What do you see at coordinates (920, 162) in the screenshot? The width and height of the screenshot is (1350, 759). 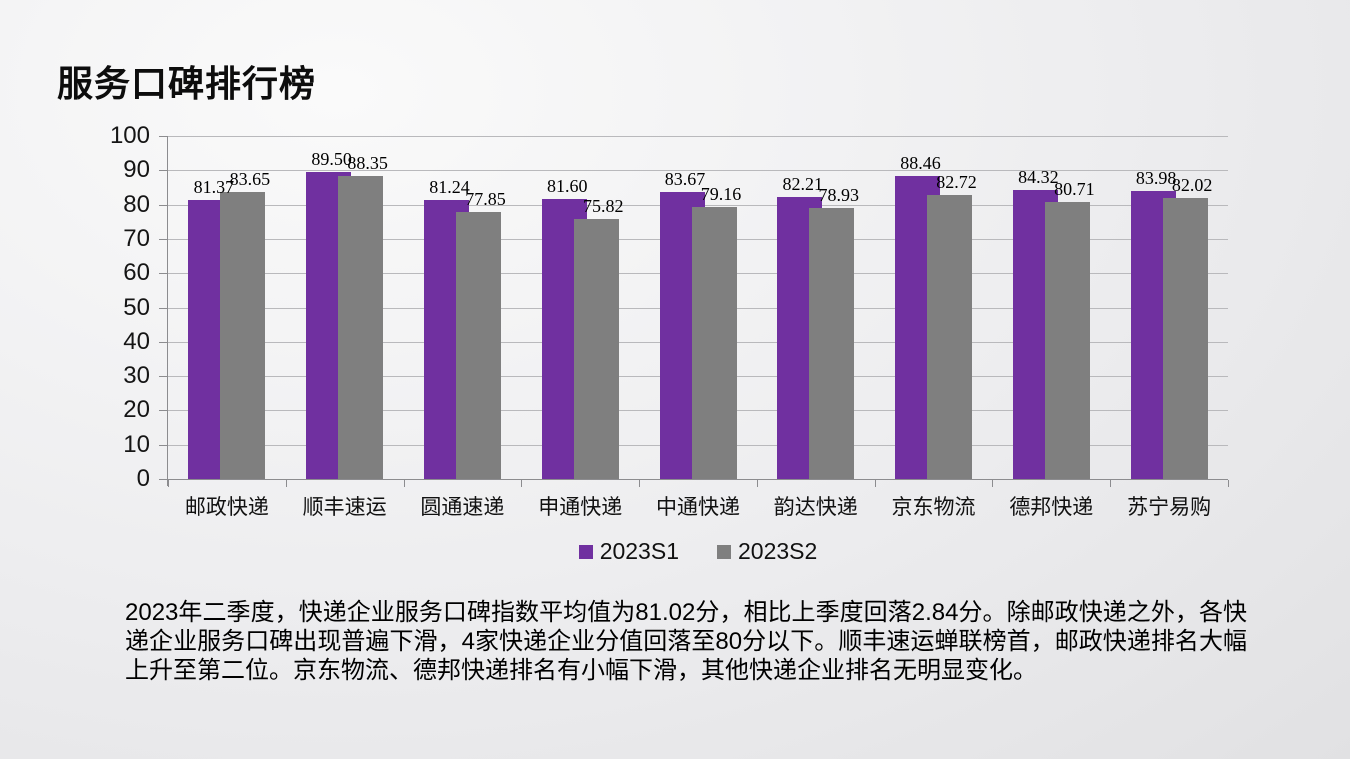 I see `bar-value-label: 88.46` at bounding box center [920, 162].